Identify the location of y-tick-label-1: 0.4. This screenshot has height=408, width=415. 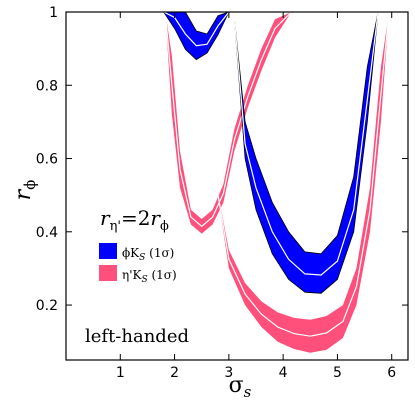
(47, 233).